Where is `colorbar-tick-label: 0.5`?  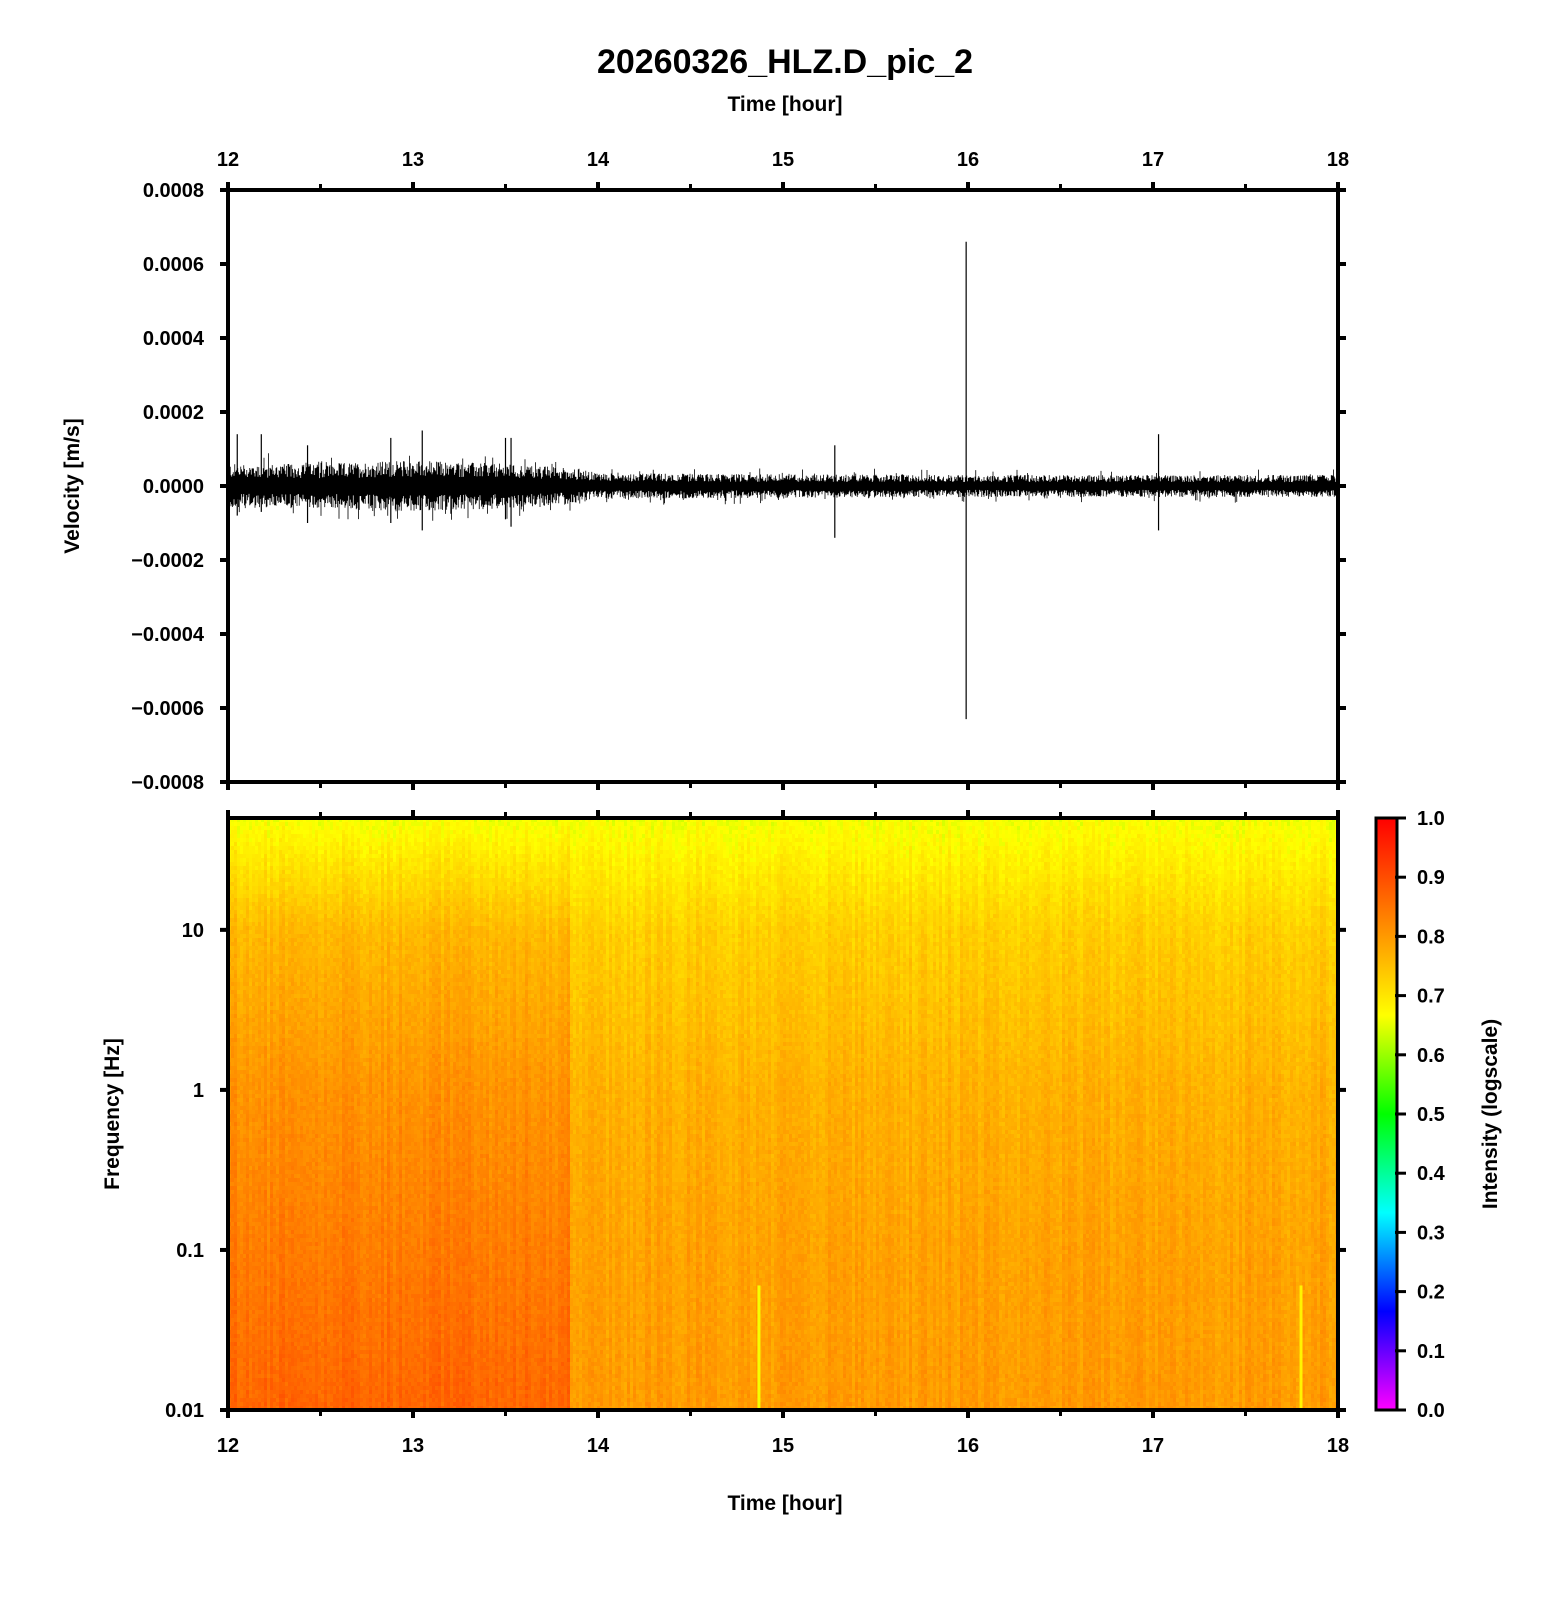
colorbar-tick-label: 0.5 is located at coordinates (1431, 1115).